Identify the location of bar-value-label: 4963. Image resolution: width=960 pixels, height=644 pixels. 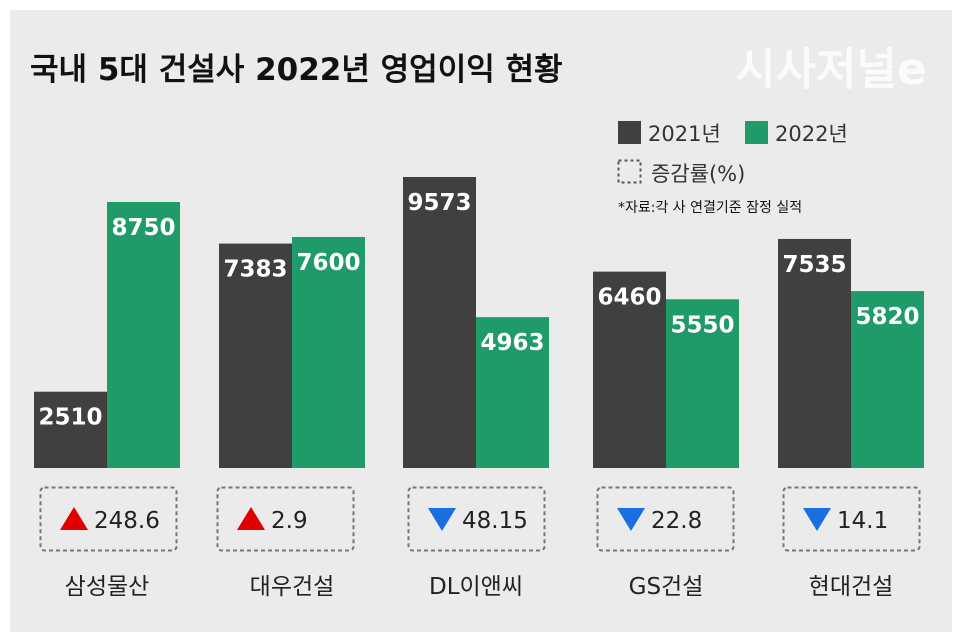
(512, 343).